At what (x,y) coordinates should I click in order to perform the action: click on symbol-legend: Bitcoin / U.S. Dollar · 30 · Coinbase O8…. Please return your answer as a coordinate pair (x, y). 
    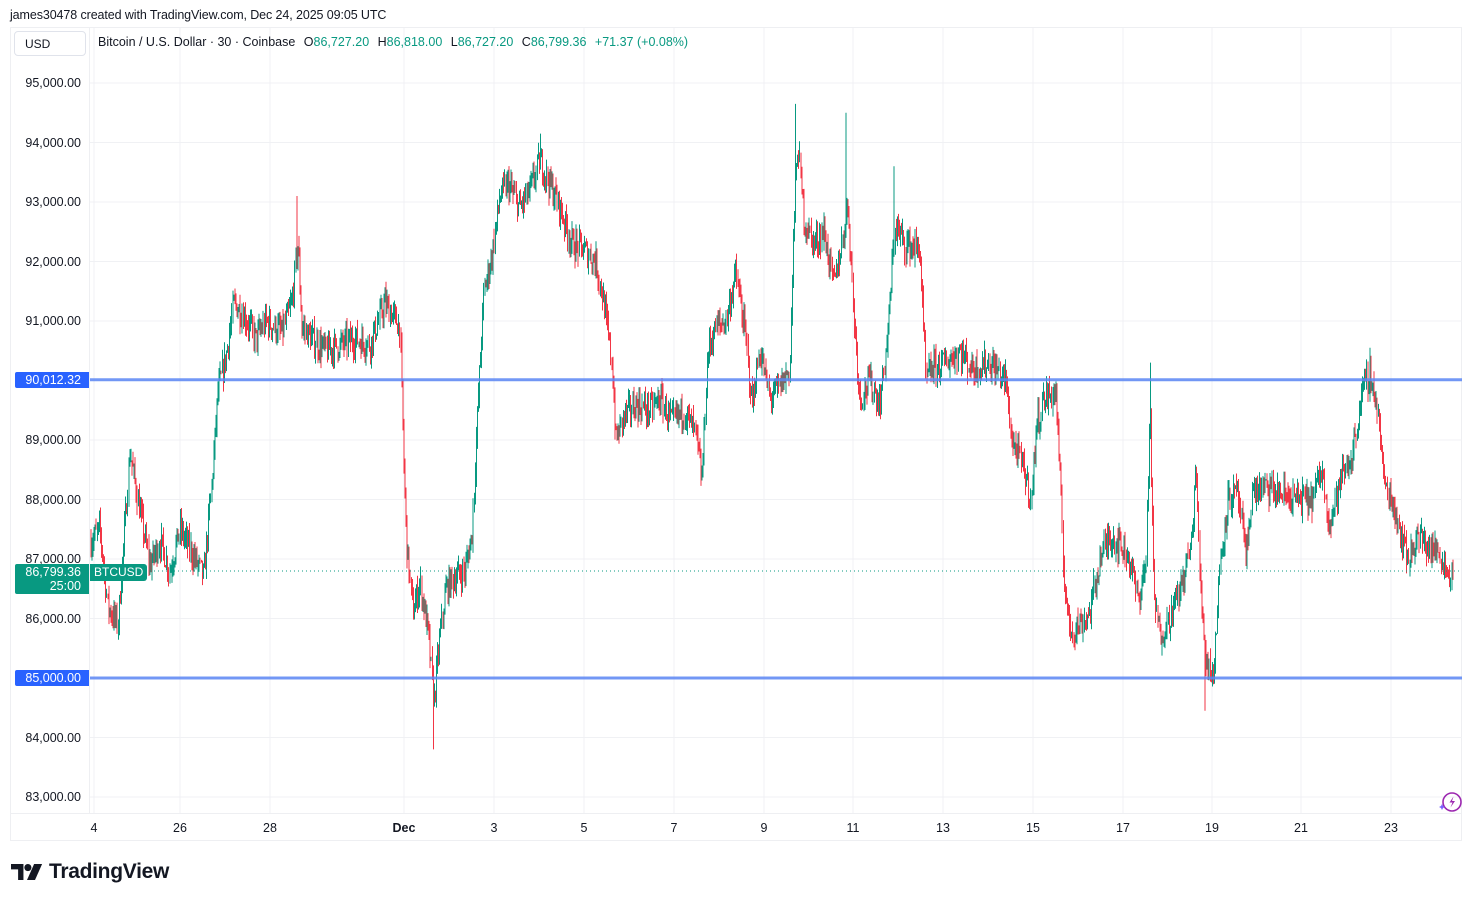
    Looking at the image, I should click on (393, 42).